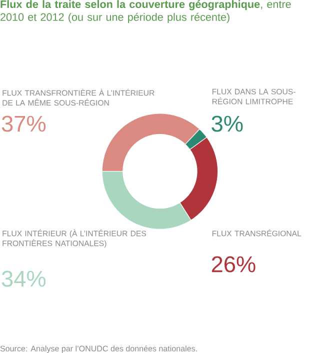  Describe the element at coordinates (24, 278) in the screenshot. I see `data-label: 34%` at that location.